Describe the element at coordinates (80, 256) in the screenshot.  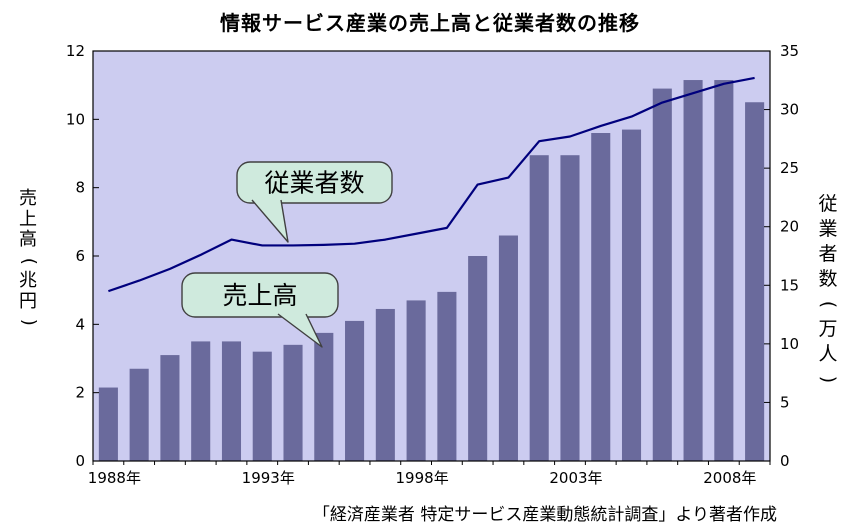
I see `left-axis-tick-label: 6` at that location.